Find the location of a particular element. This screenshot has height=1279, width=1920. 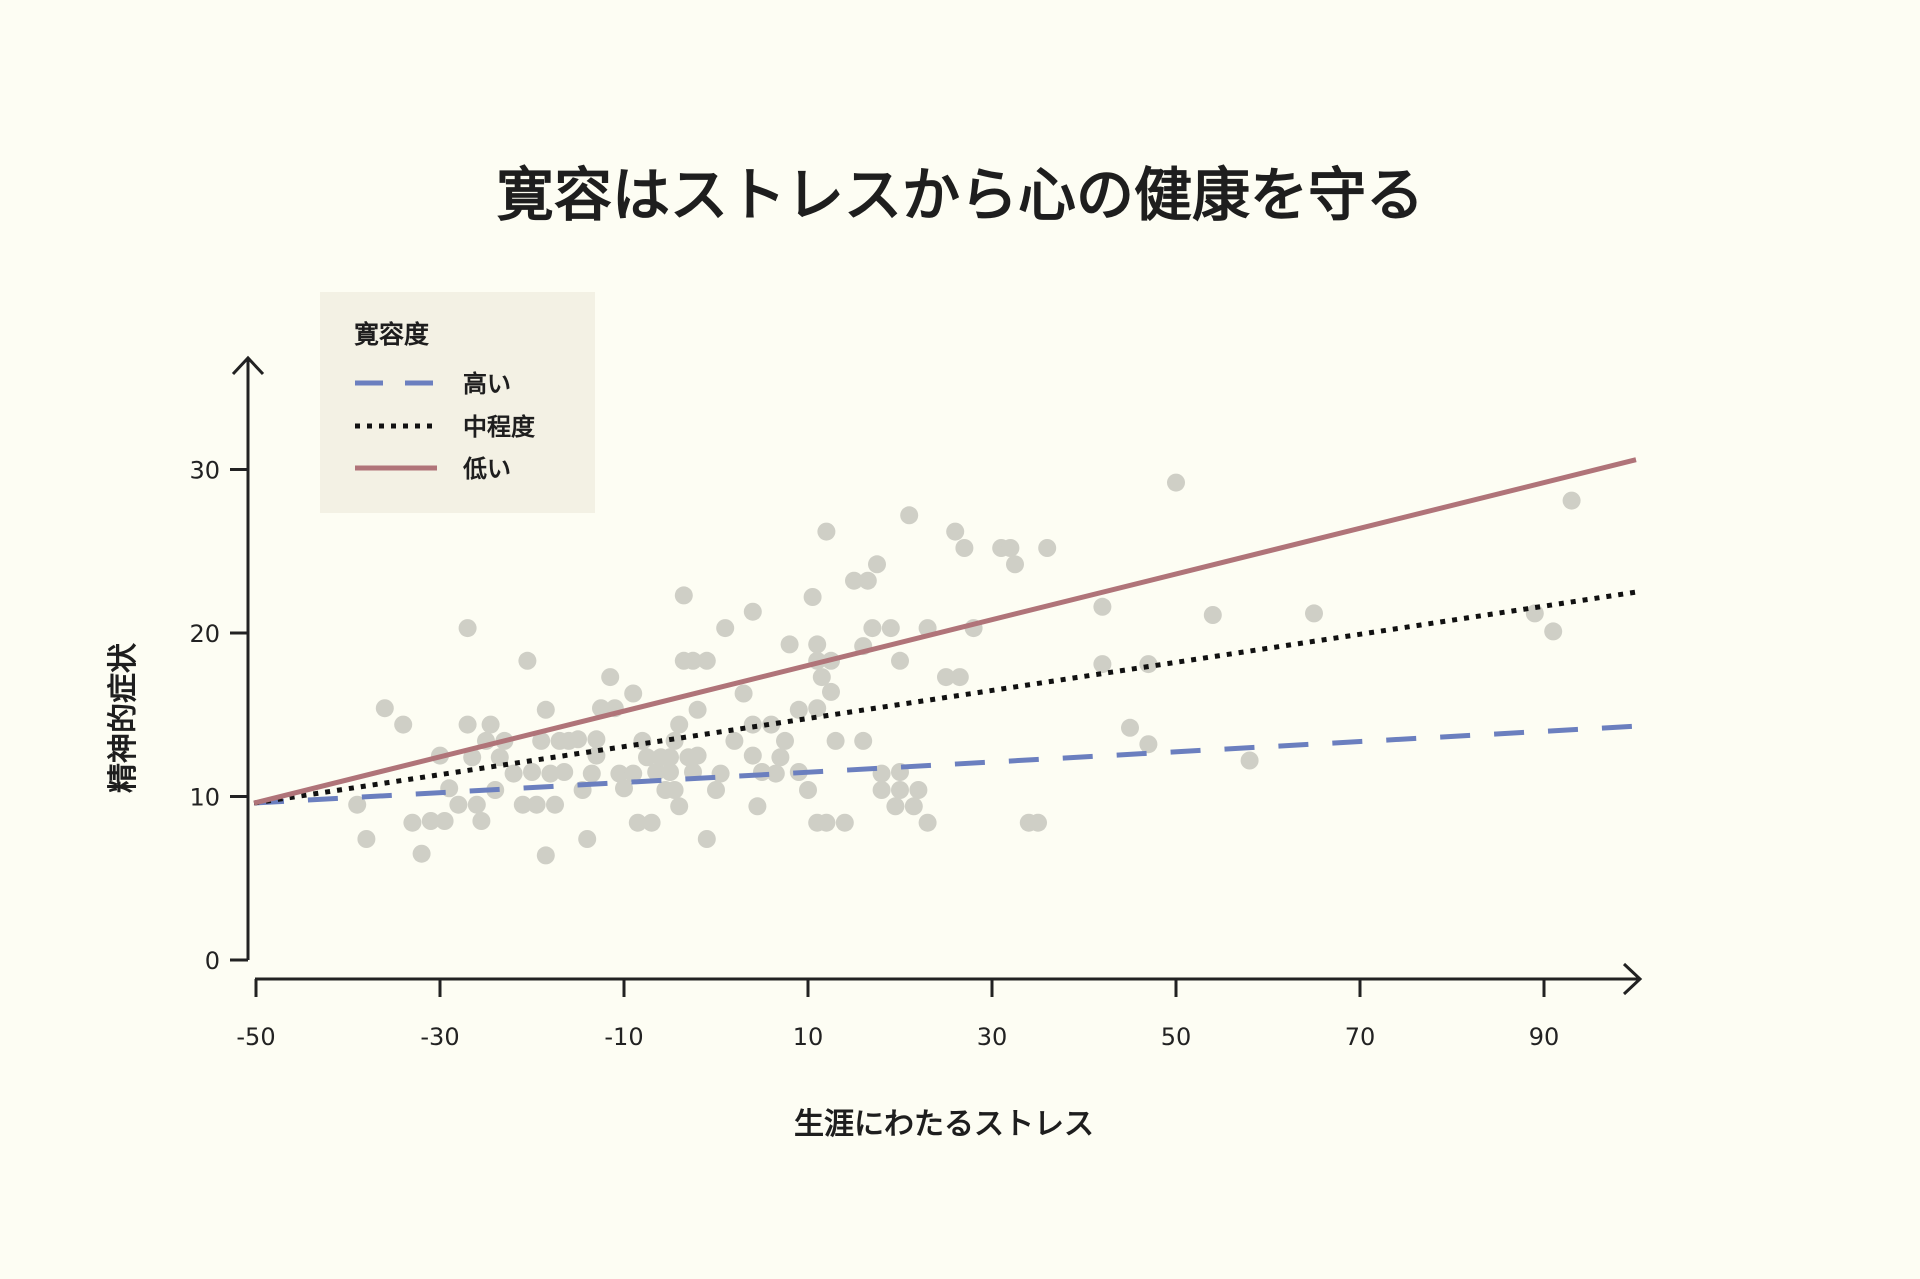

x-tick-label: 10 is located at coordinates (808, 1037).